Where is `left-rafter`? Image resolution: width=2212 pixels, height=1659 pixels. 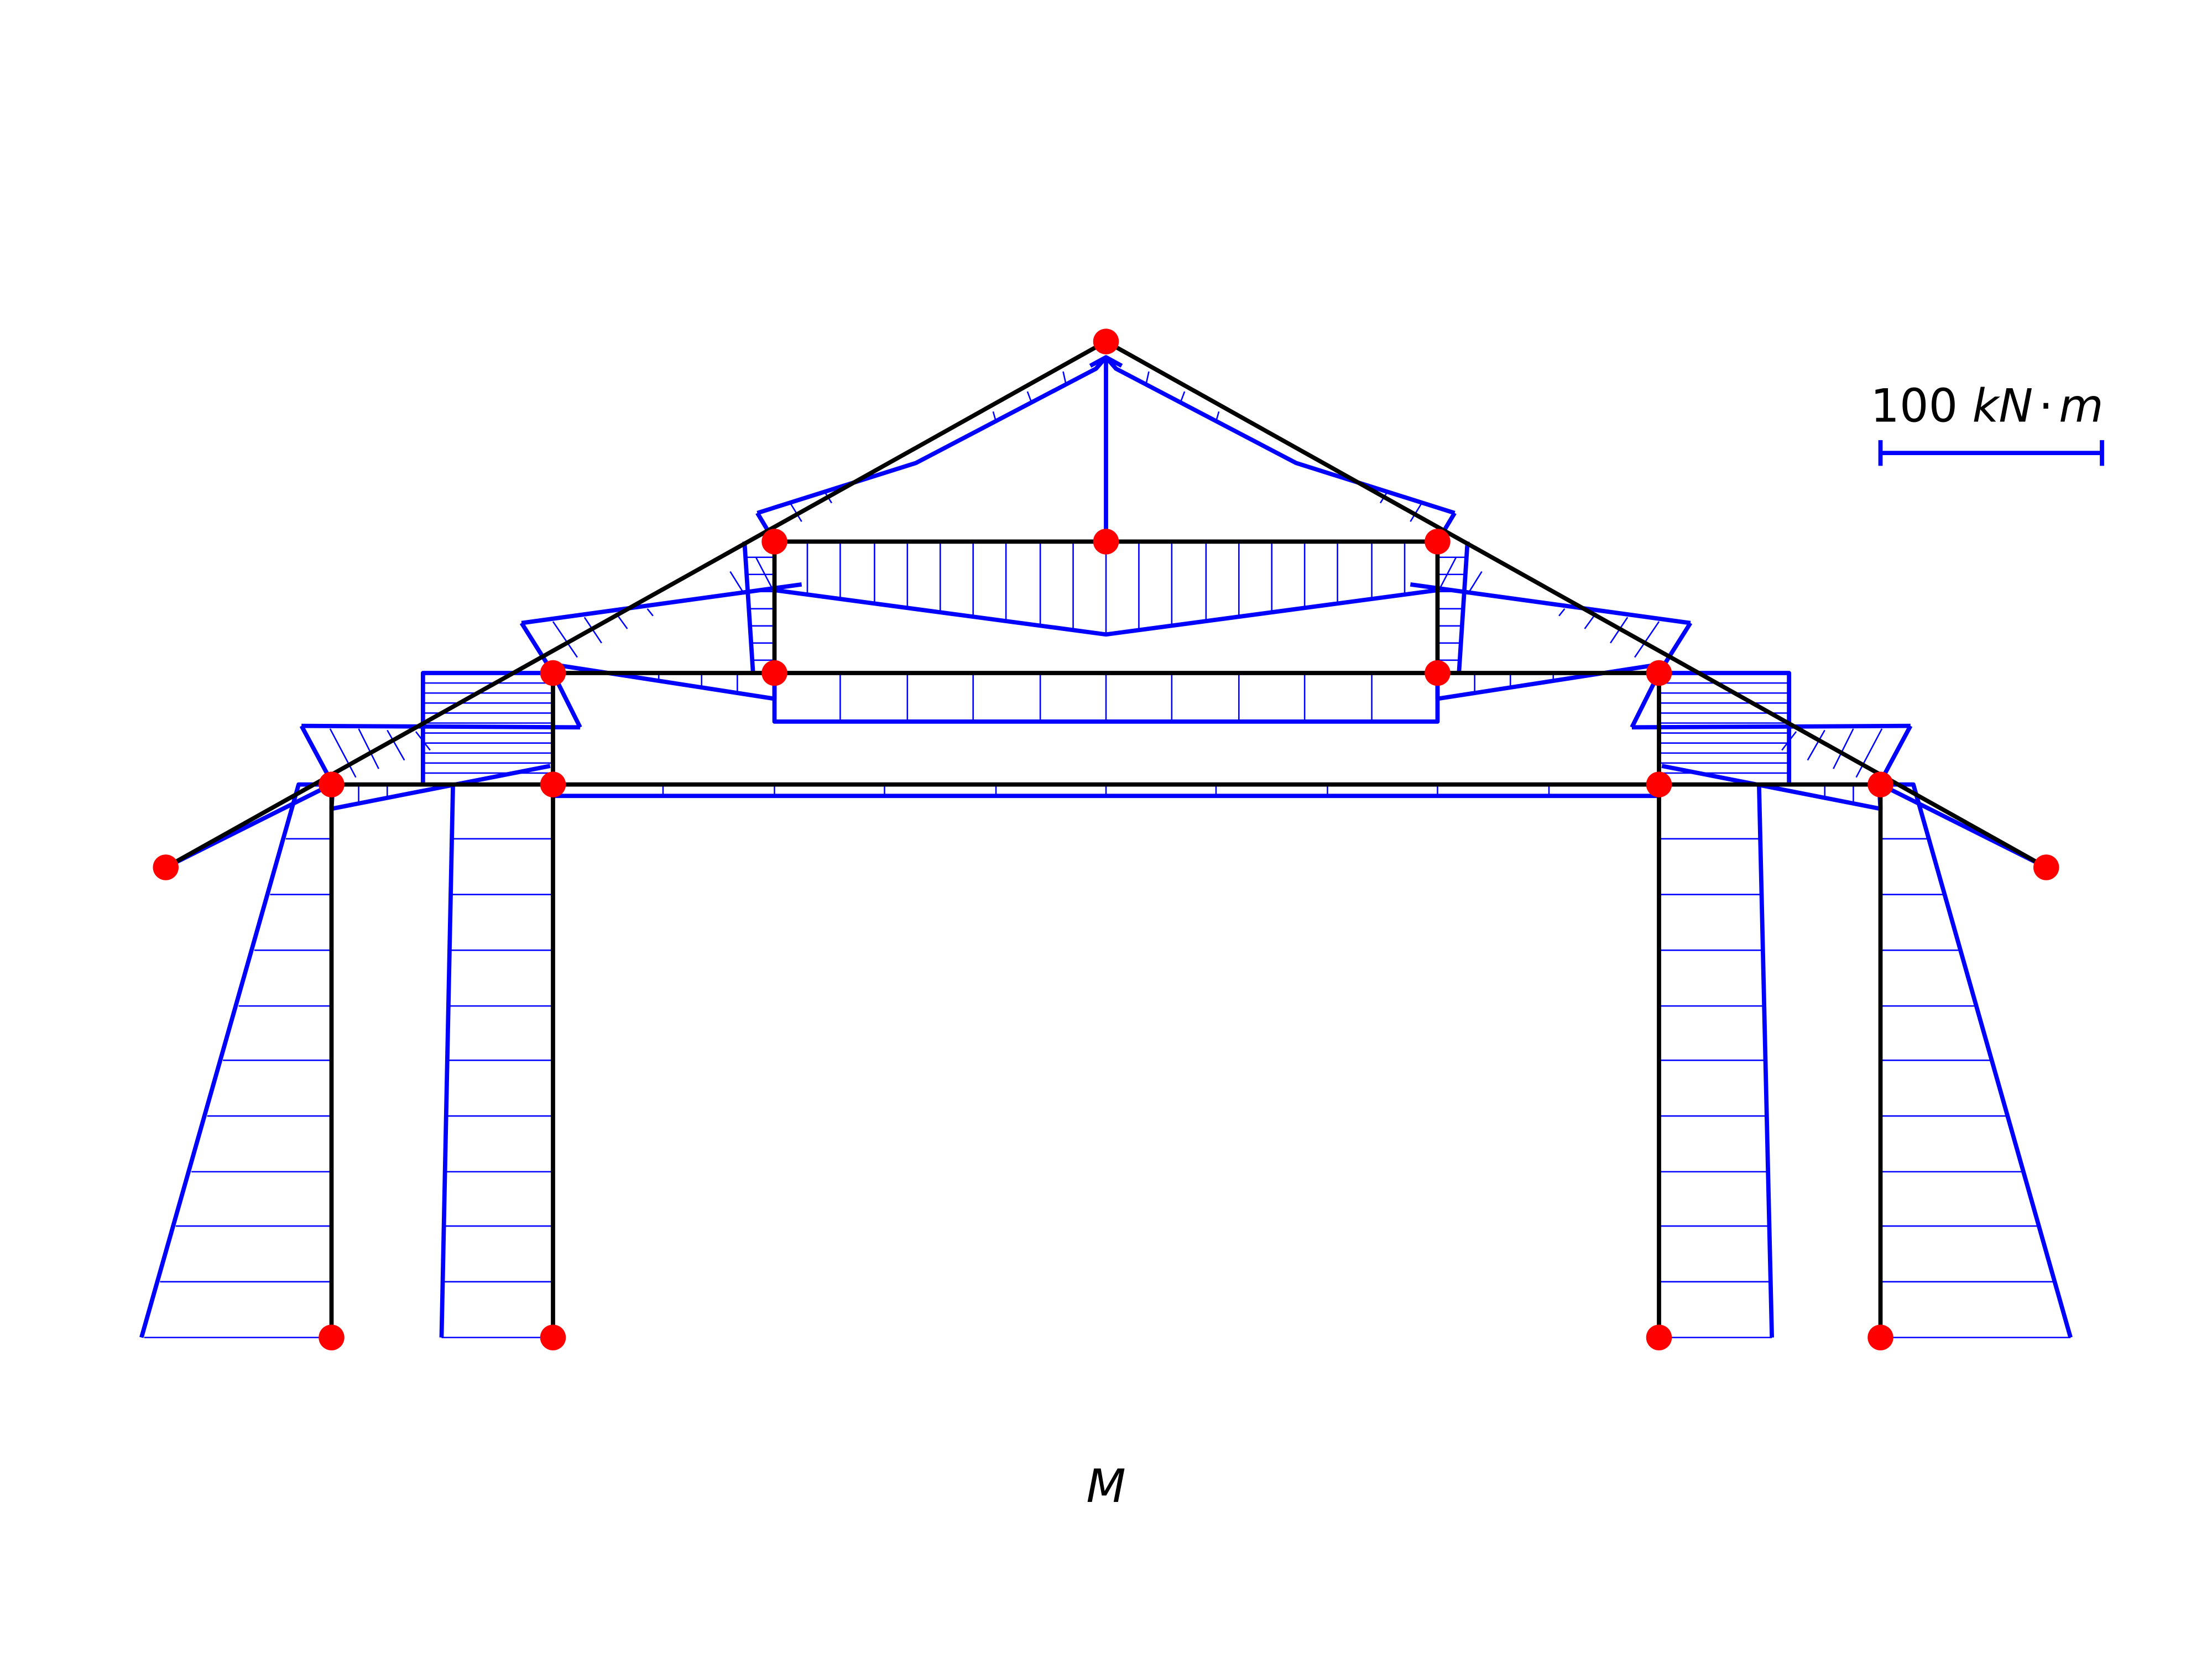
left-rafter is located at coordinates (636, 604).